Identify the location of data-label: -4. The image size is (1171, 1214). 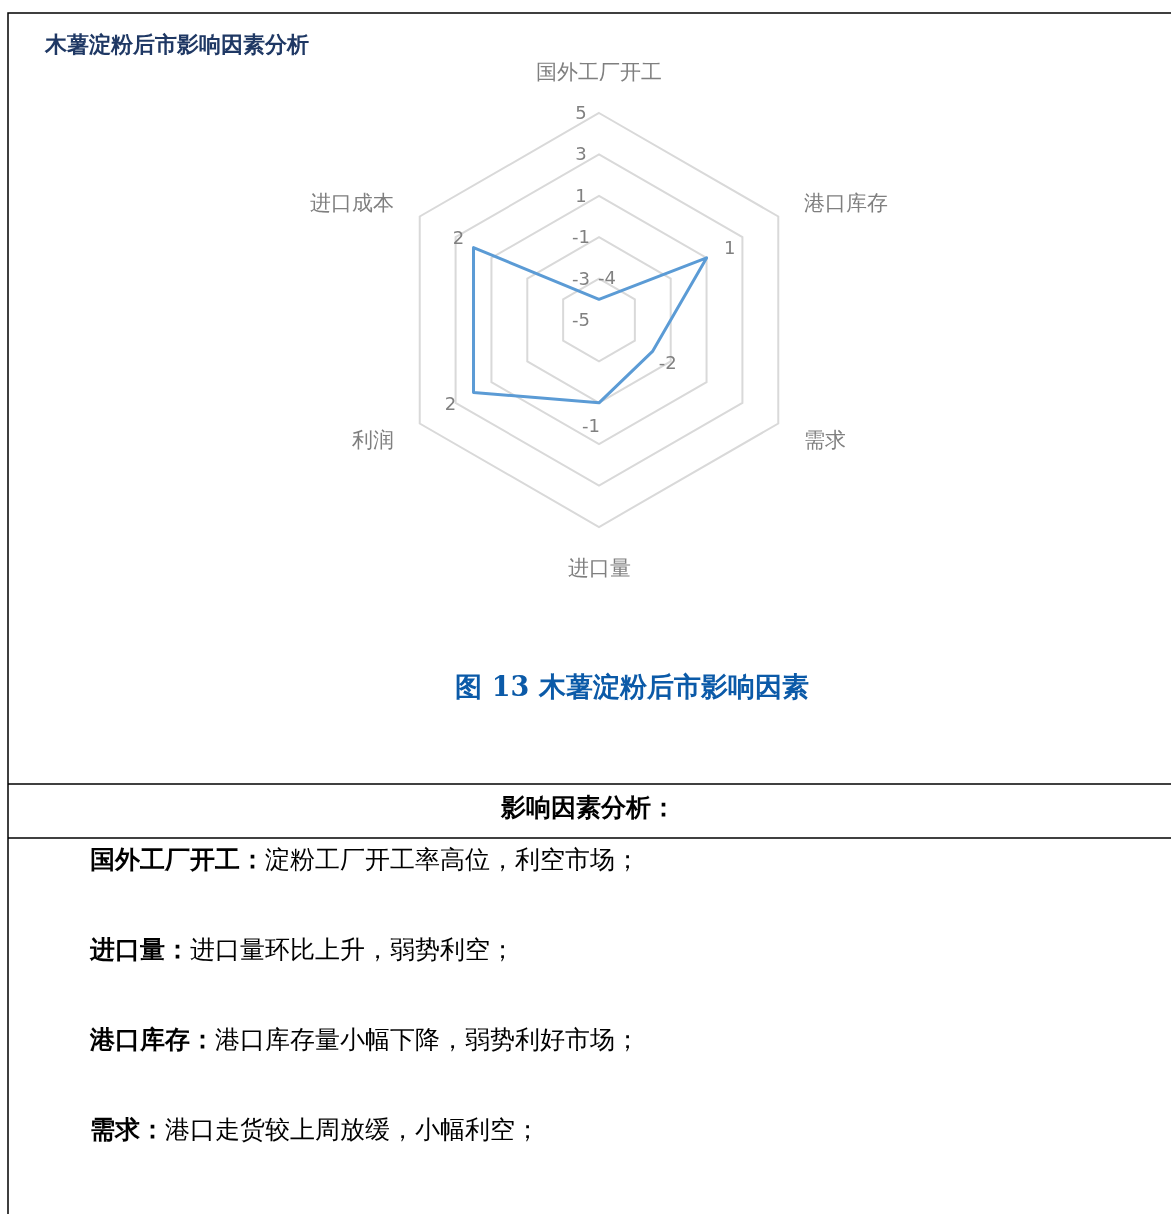
(607, 278).